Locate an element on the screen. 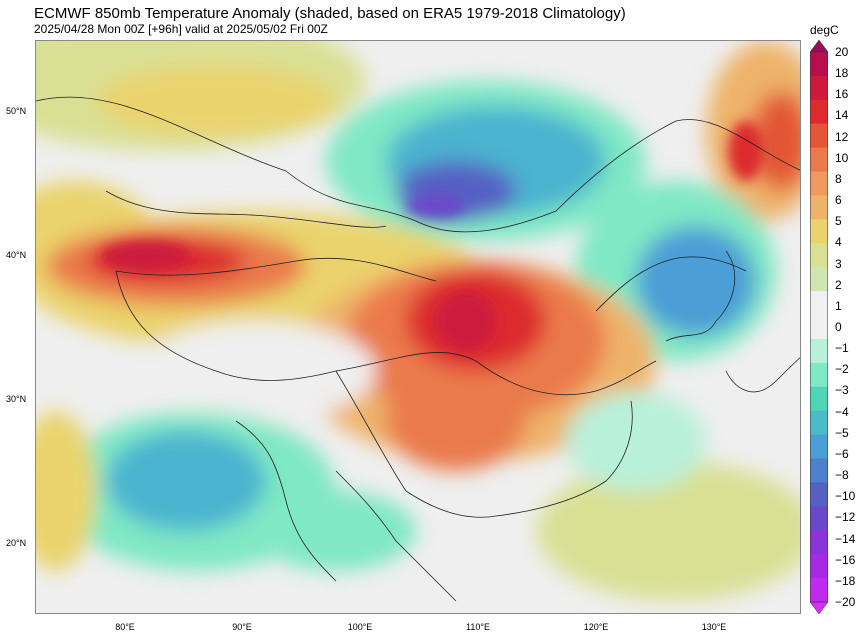 This screenshot has height=638, width=863. colorbar-tick-label: −6 is located at coordinates (842, 453).